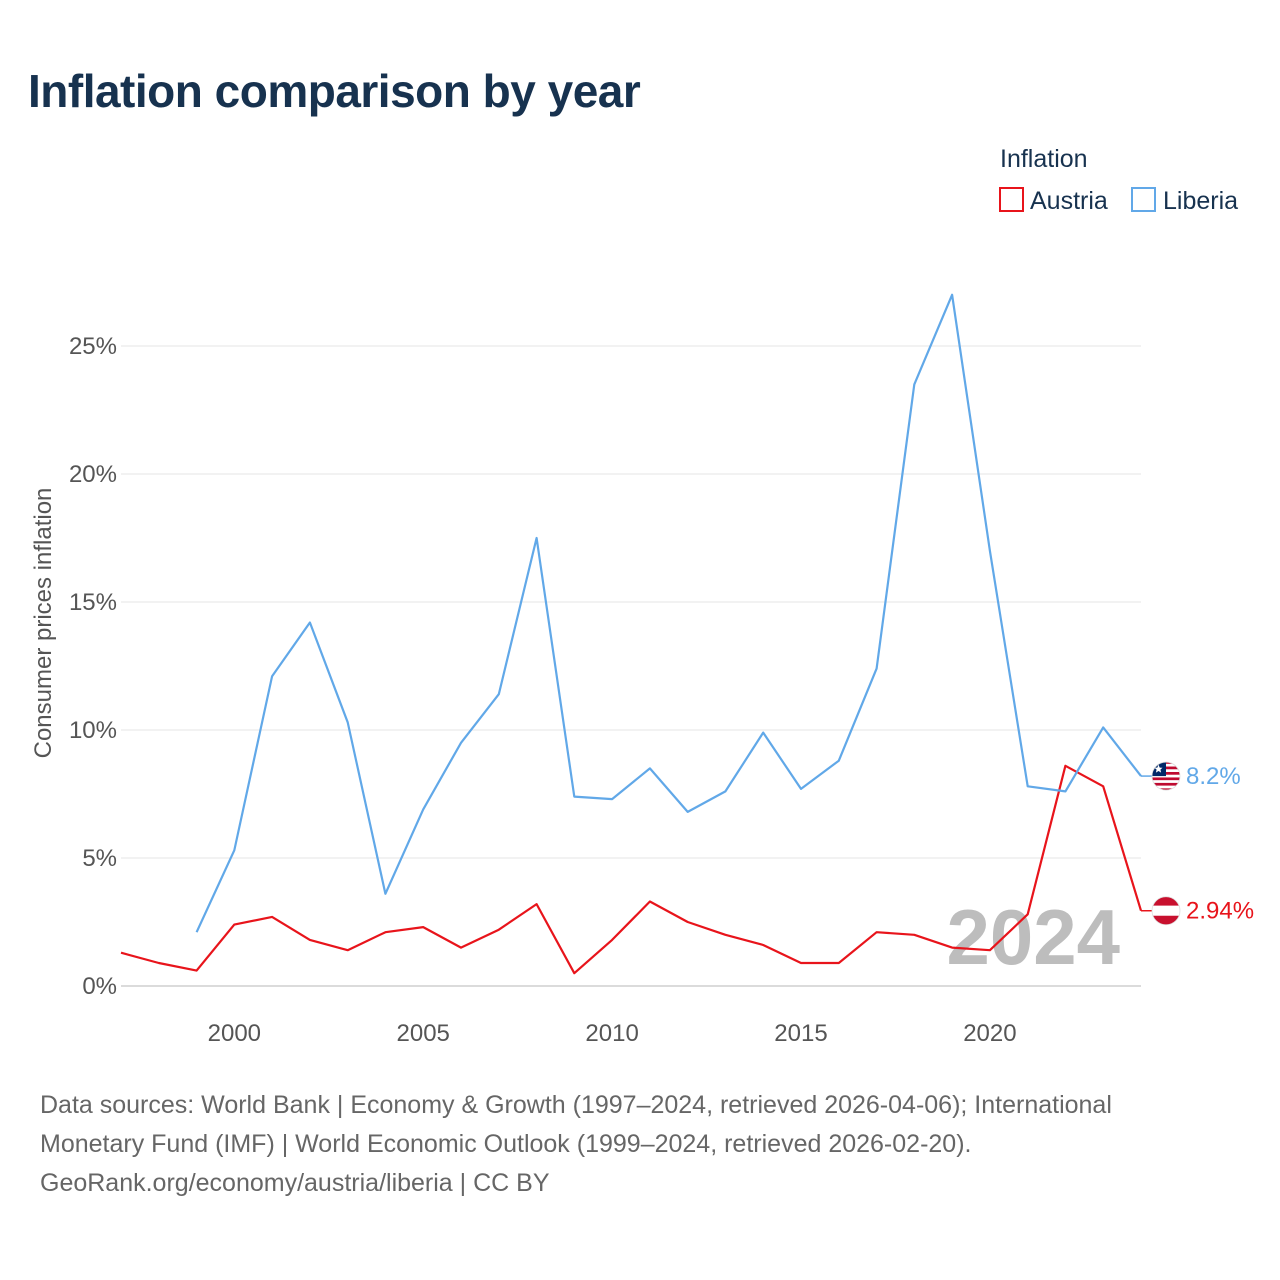 The width and height of the screenshot is (1280, 1280). Describe the element at coordinates (93, 666) in the screenshot. I see `y-axis-ticks: 0% 5% 10% 15% 20% 25%` at that location.